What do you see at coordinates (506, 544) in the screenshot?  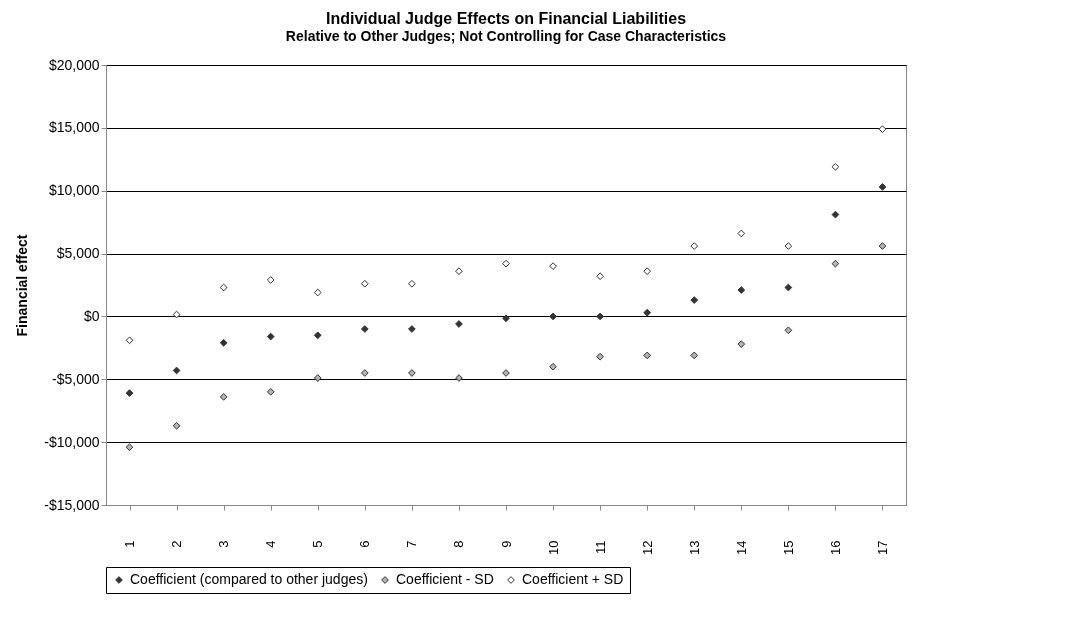 I see `x-tick-label: 9` at bounding box center [506, 544].